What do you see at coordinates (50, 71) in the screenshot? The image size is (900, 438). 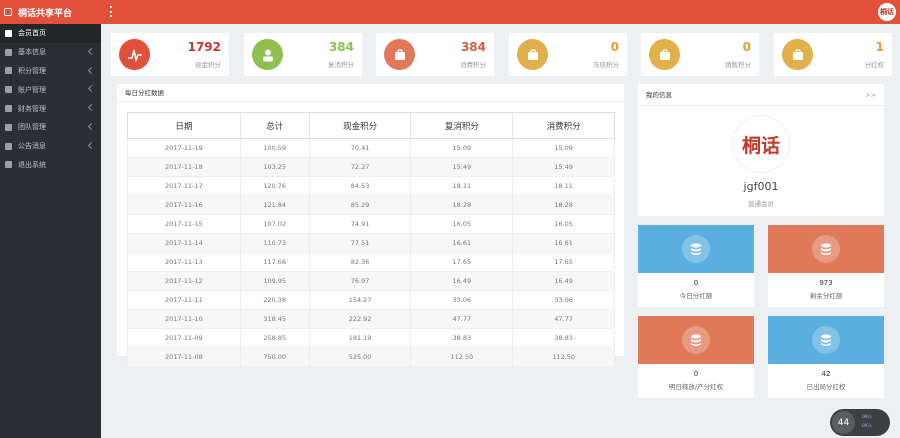 I see `sidebar-item-2: 积分管理` at bounding box center [50, 71].